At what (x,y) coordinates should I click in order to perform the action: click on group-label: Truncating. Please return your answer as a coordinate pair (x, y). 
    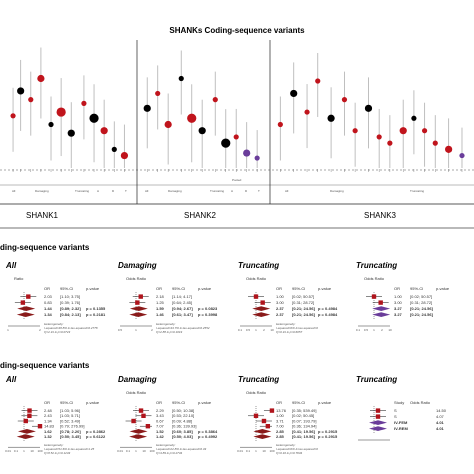
    Looking at the image, I should click on (417, 191).